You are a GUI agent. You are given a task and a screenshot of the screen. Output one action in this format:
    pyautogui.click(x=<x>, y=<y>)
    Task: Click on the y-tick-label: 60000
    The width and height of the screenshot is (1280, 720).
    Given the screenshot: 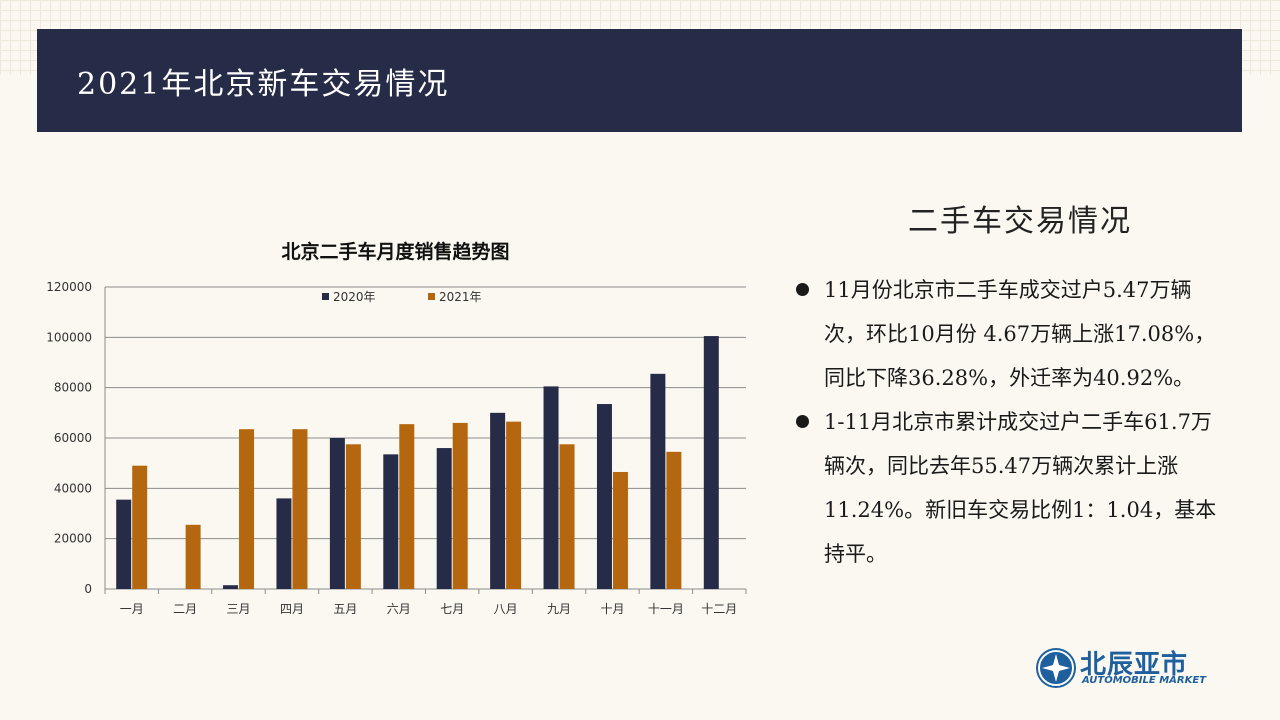 What is the action you would take?
    pyautogui.click(x=73, y=438)
    